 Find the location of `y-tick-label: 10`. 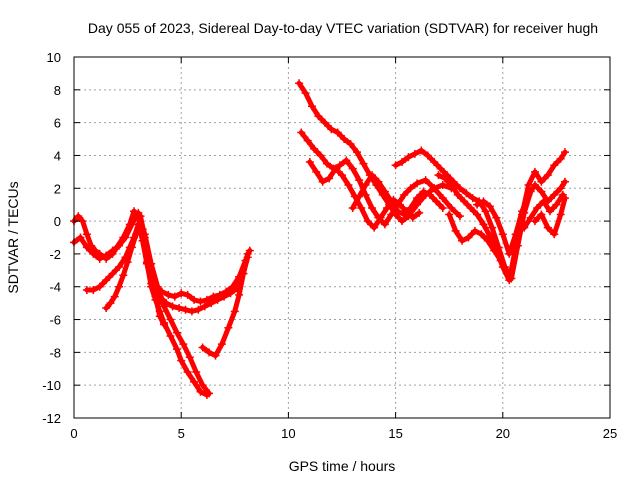

y-tick-label: 10 is located at coordinates (54, 57).